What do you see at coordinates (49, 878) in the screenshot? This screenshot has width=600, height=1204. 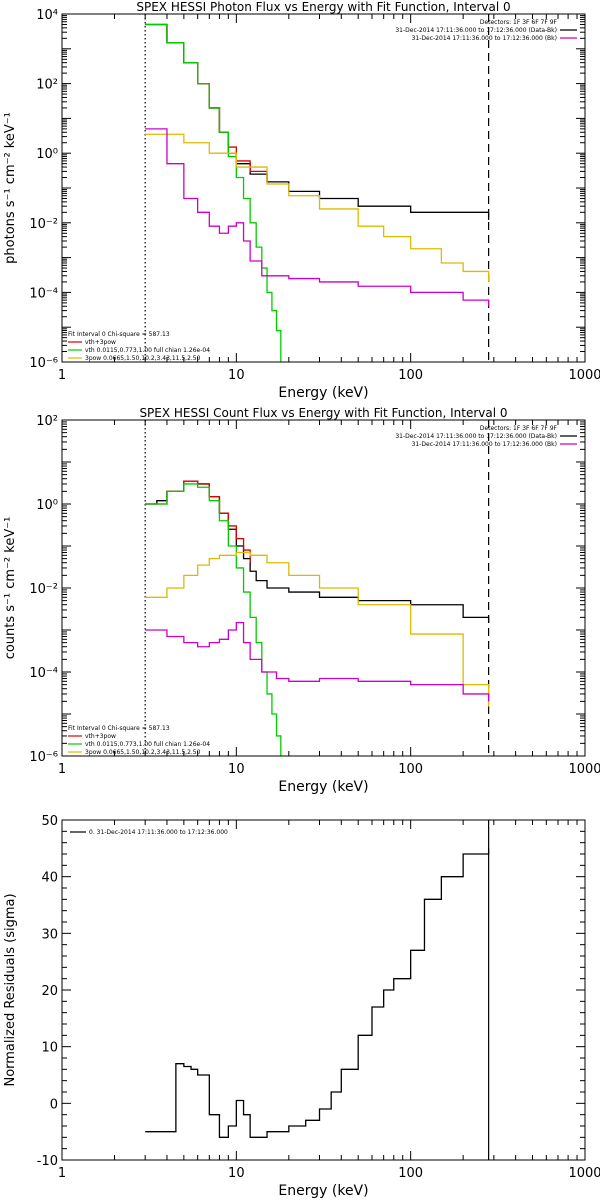 I see `y-tick-label: 40` at bounding box center [49, 878].